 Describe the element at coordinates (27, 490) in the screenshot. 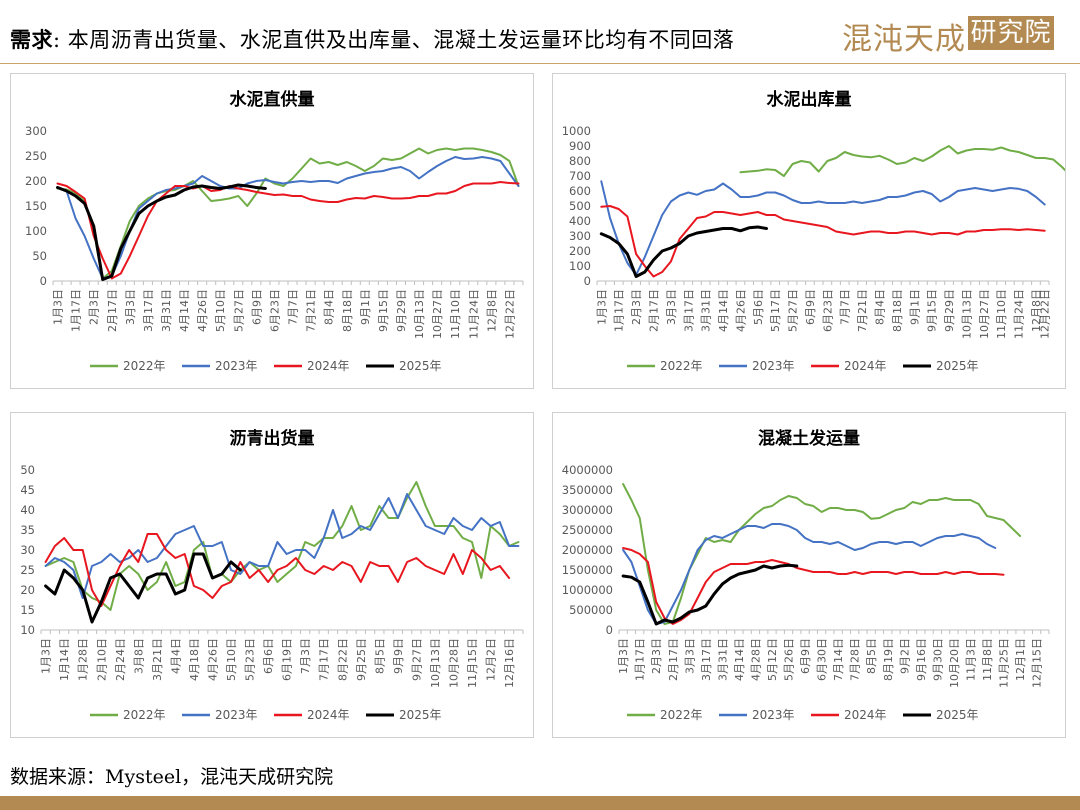

I see `y-tick-label: 45` at that location.